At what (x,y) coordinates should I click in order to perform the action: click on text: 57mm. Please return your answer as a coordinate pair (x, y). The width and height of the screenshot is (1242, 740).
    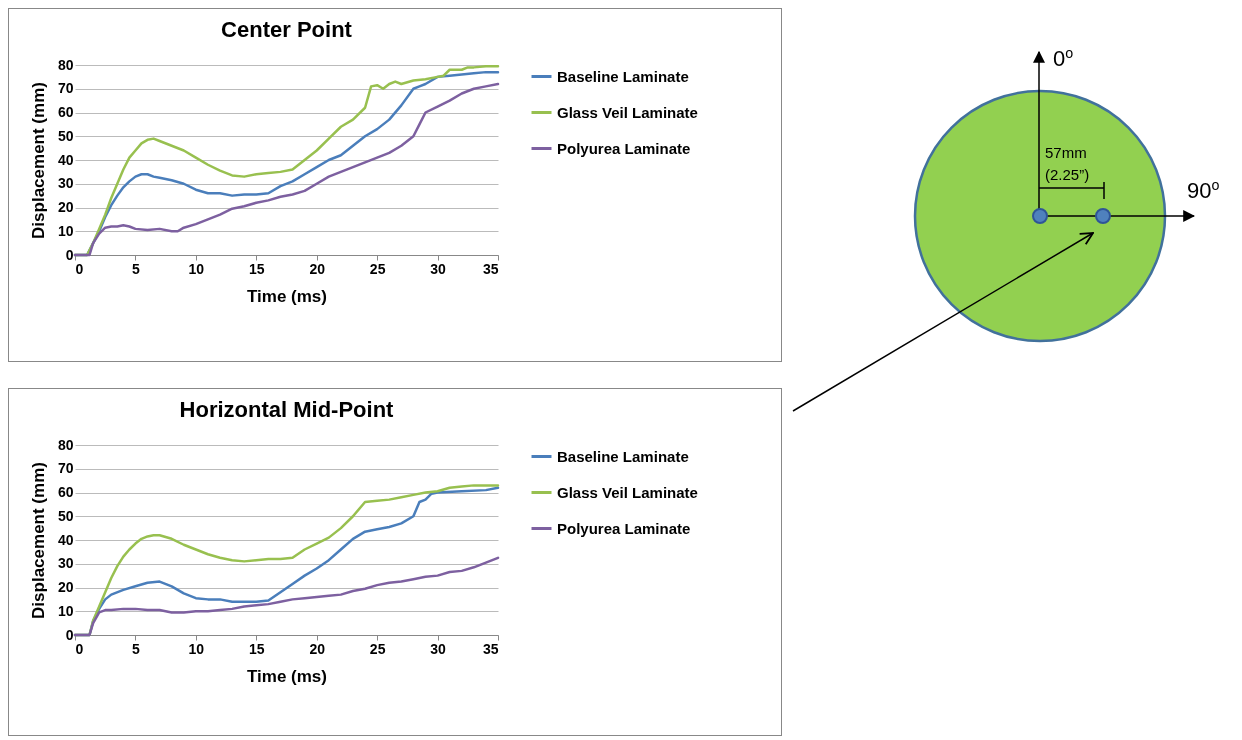
    Looking at the image, I should click on (1066, 152).